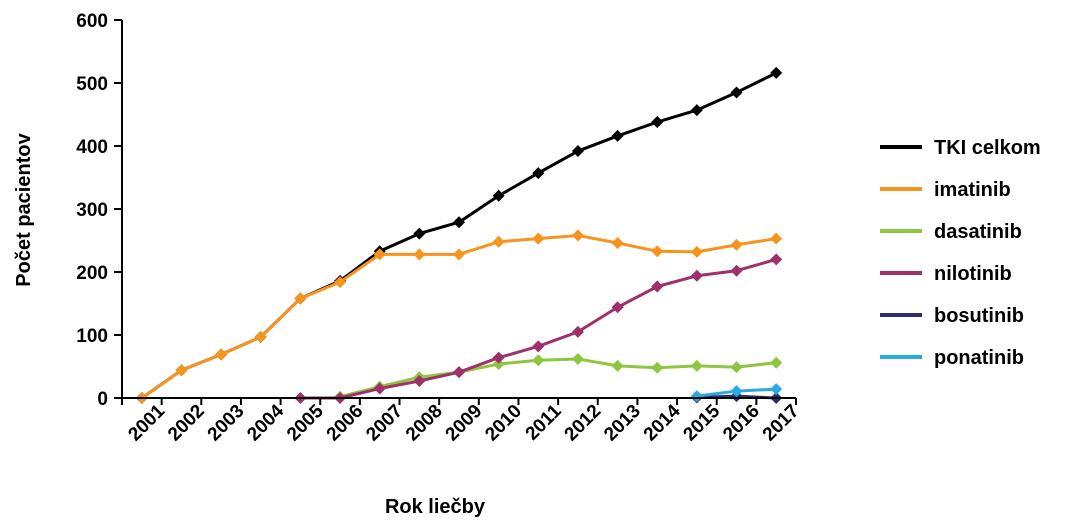  I want to click on legend-label: ponatinib, so click(979, 358).